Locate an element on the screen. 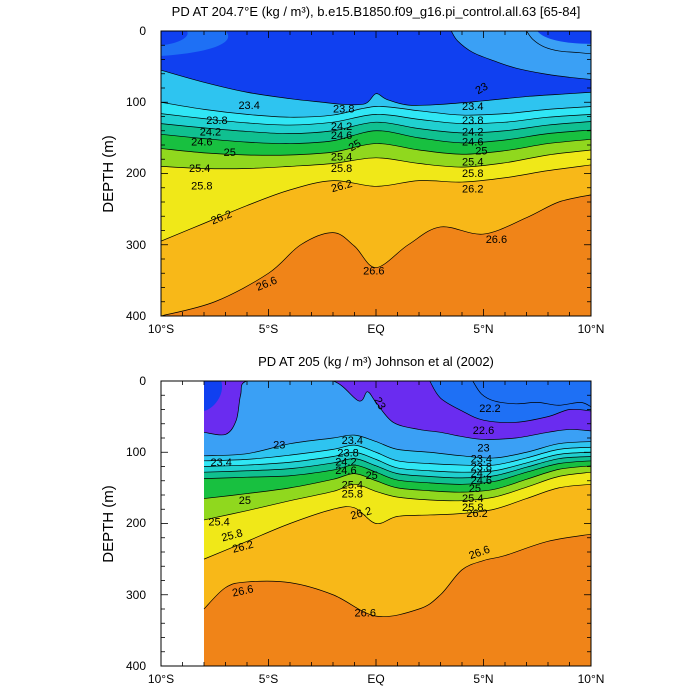  y-tick-label: 300 is located at coordinates (136, 595).